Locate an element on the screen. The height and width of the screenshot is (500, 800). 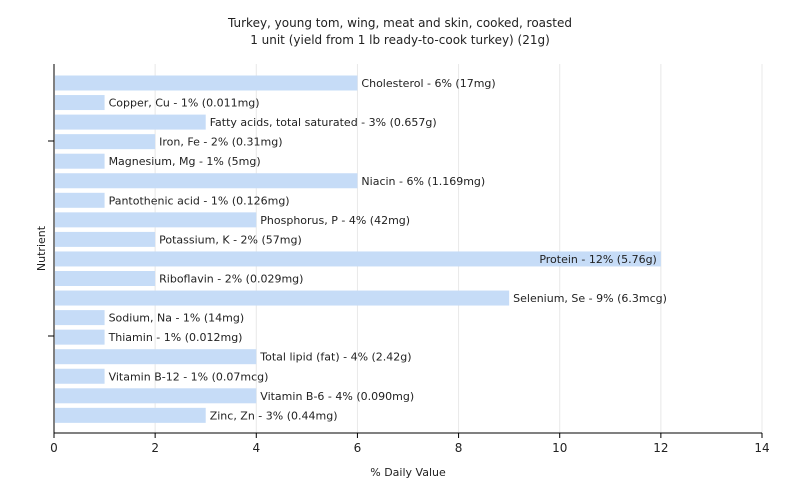
x-tick-label: 4 is located at coordinates (256, 448).